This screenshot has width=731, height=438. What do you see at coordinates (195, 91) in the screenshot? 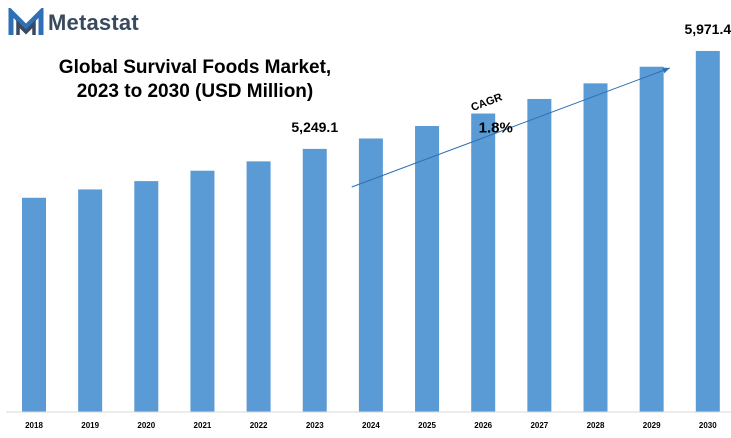
I see `chart-title-line-2: 2023 to 2030 (USD Million)` at bounding box center [195, 91].